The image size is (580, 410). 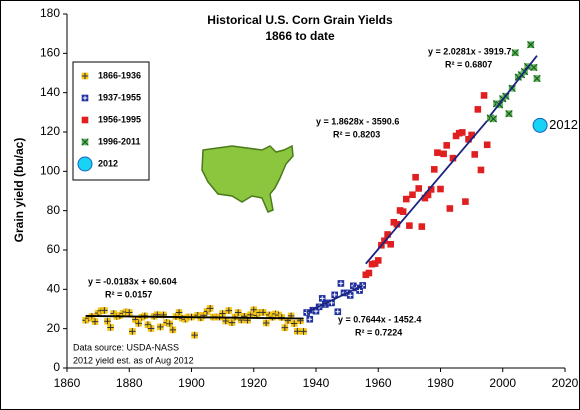 I want to click on y-tick-label: 20, so click(x=54, y=328).